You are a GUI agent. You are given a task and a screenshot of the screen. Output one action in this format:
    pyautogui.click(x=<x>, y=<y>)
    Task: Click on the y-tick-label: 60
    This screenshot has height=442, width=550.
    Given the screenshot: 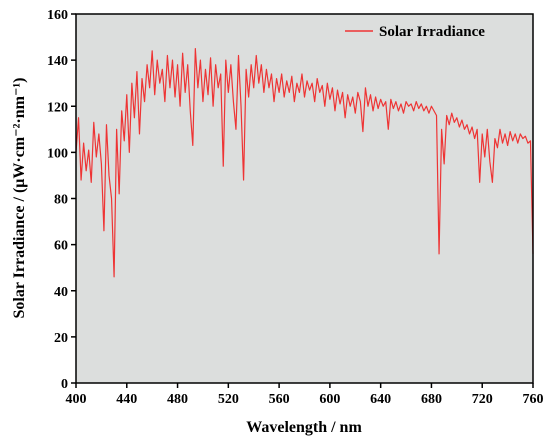 What is the action you would take?
    pyautogui.click(x=61, y=246)
    